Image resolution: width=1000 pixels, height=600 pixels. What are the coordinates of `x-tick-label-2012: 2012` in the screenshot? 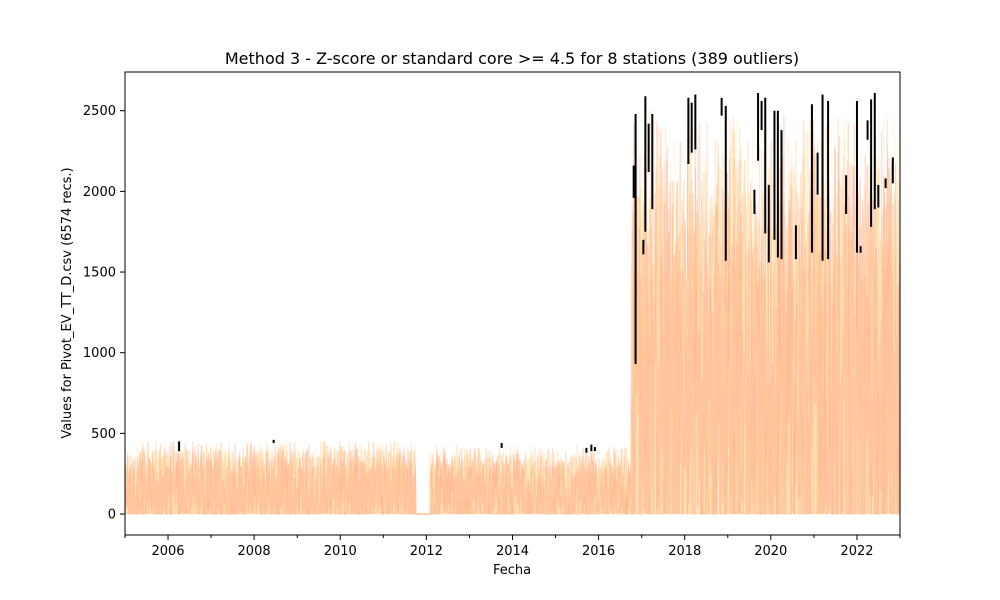 It's located at (426, 551).